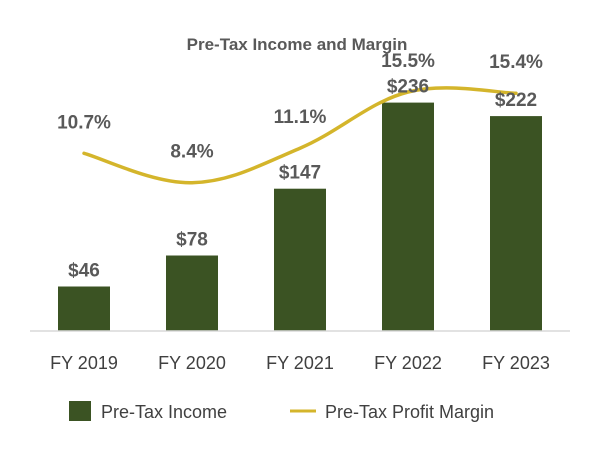  I want to click on chart-title: Pre-Tax Income and Margin, so click(297, 44).